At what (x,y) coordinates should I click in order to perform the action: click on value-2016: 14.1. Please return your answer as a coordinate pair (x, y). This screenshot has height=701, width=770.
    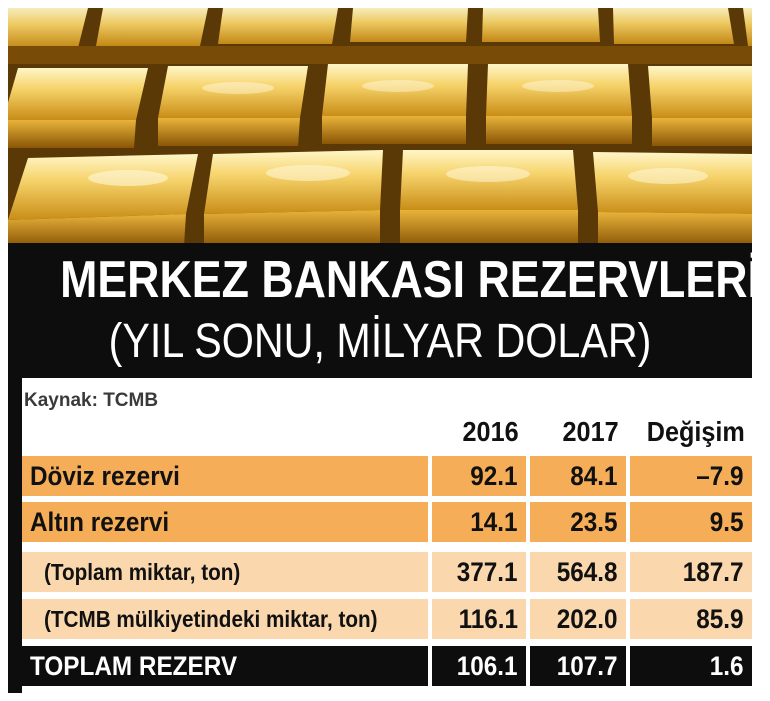
    Looking at the image, I should click on (477, 522).